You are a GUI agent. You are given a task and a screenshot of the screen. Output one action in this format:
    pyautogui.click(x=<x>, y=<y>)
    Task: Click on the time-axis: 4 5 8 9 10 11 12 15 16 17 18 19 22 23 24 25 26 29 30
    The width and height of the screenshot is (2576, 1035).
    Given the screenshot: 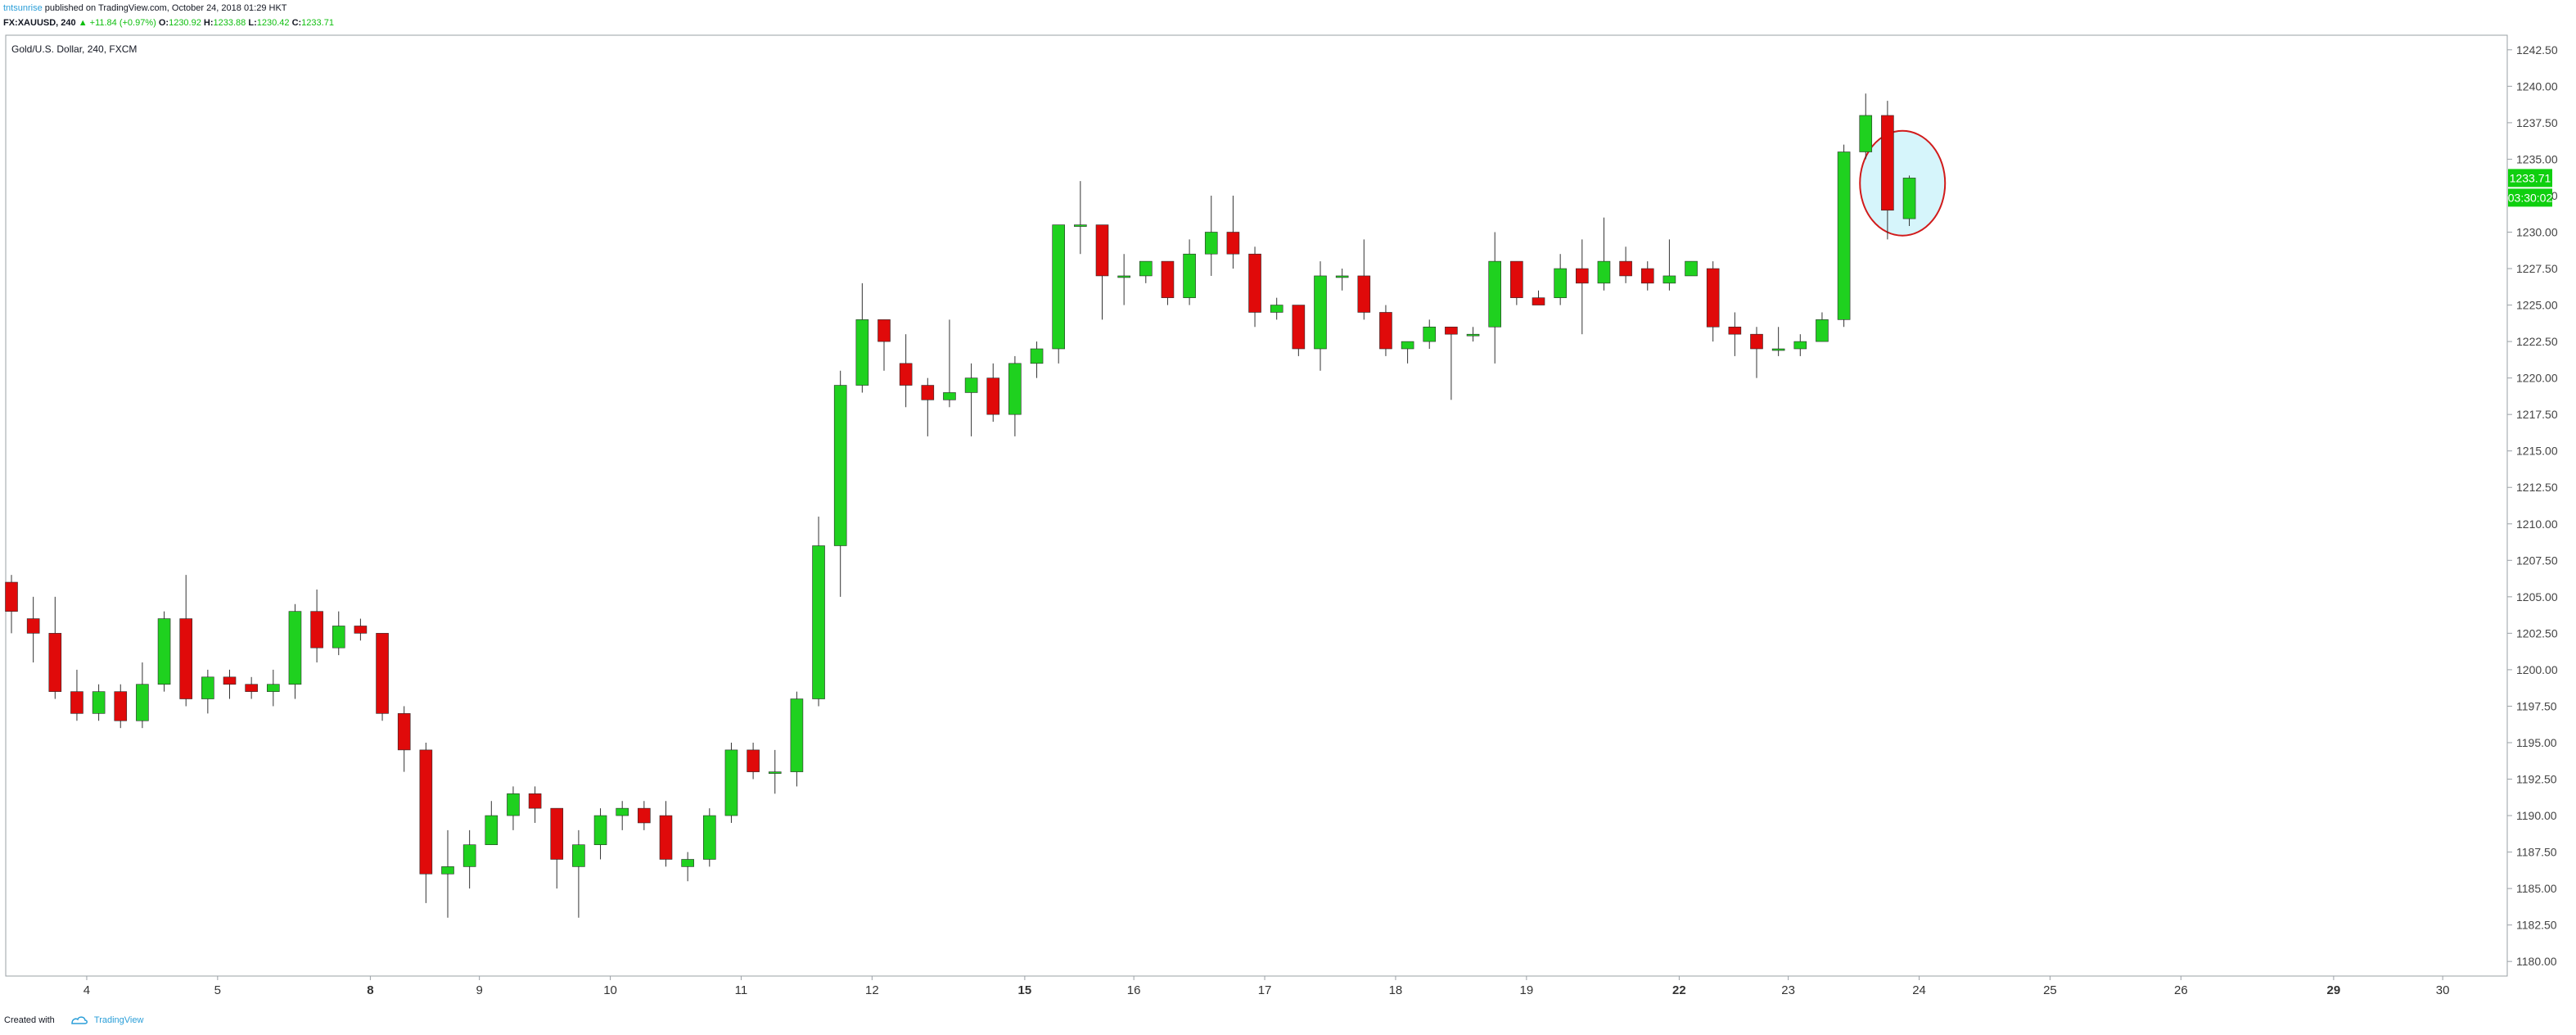 What is the action you would take?
    pyautogui.click(x=1266, y=987)
    